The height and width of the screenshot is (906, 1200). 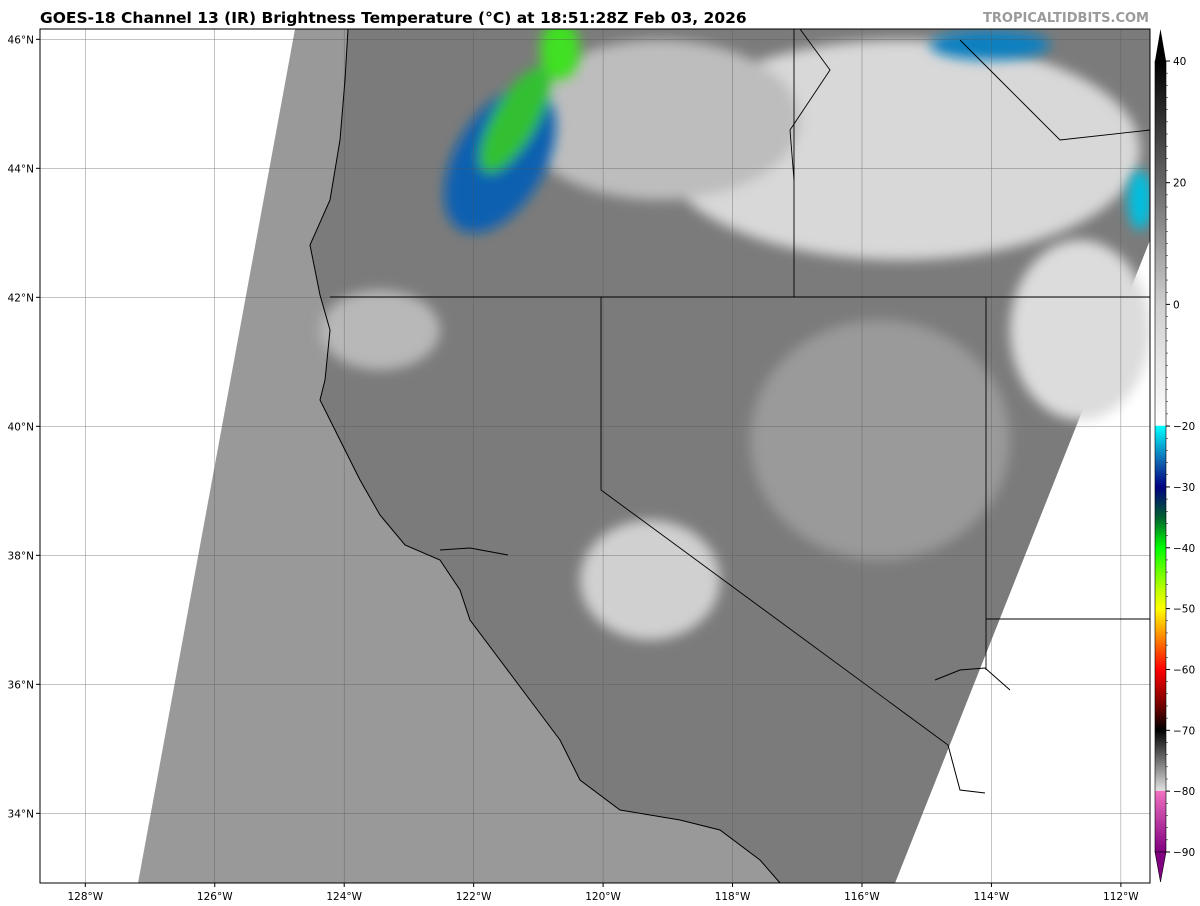 What do you see at coordinates (1184, 853) in the screenshot?
I see `colorbar-tick-label: −90` at bounding box center [1184, 853].